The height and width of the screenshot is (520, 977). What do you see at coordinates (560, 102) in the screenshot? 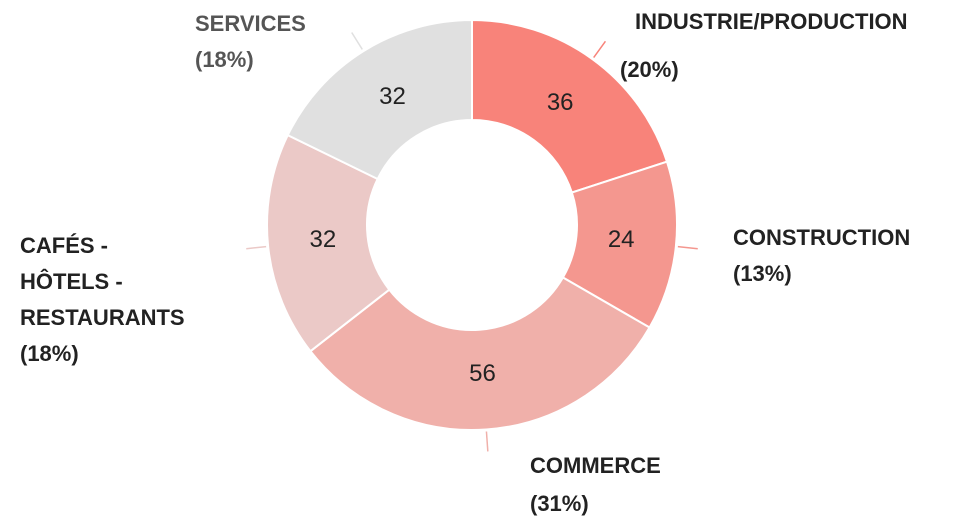
I see `value-label: 36` at bounding box center [560, 102].